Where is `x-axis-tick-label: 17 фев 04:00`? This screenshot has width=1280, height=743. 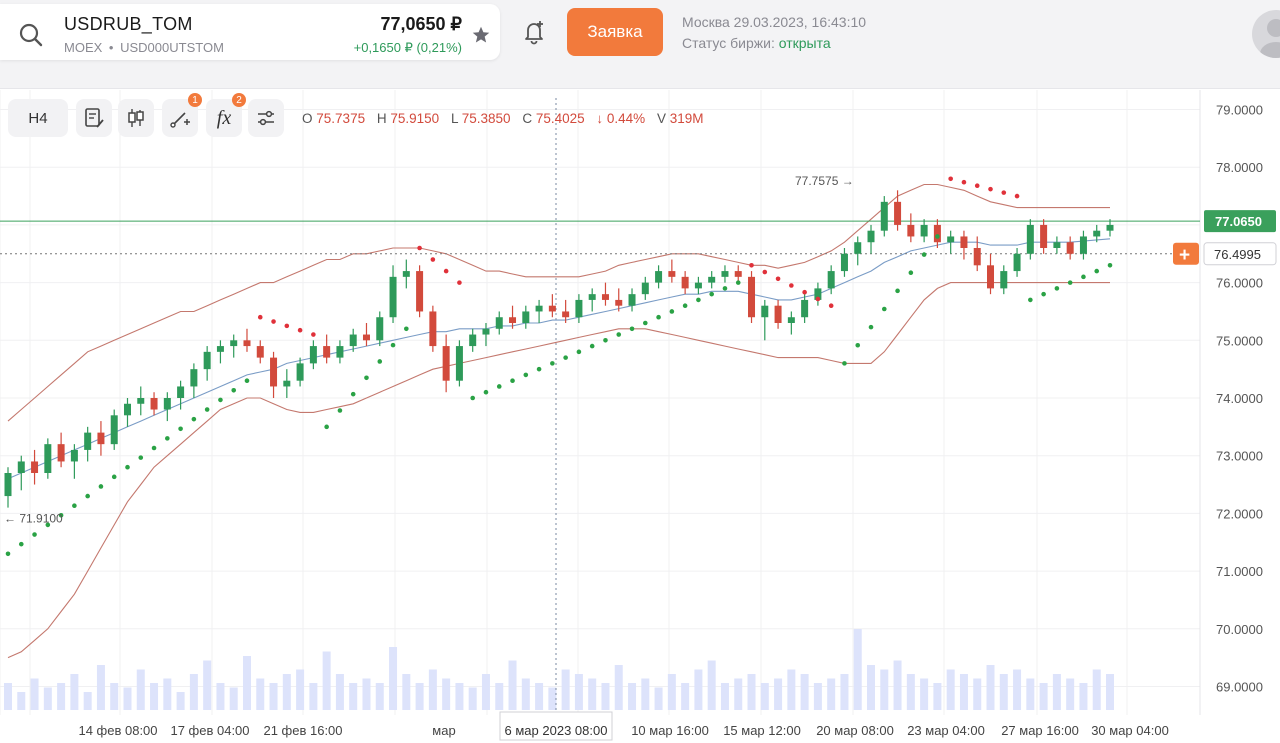
x-axis-tick-label: 17 фев 04:00 is located at coordinates (209, 730).